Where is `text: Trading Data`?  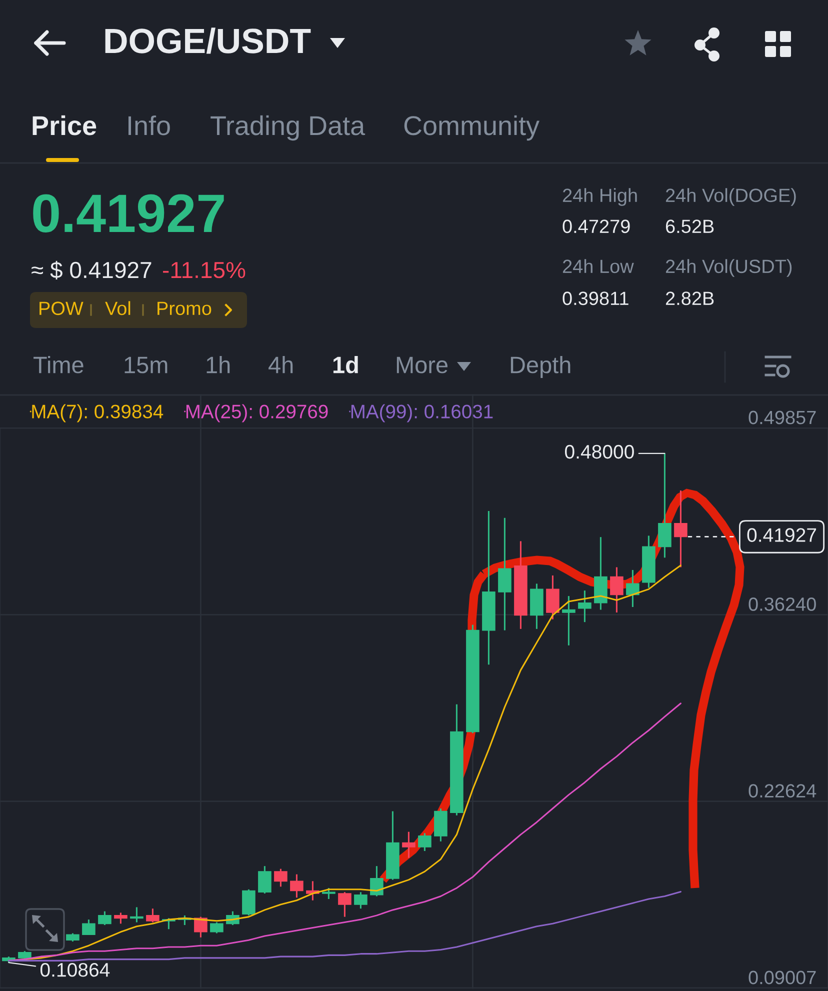 text: Trading Data is located at coordinates (288, 128).